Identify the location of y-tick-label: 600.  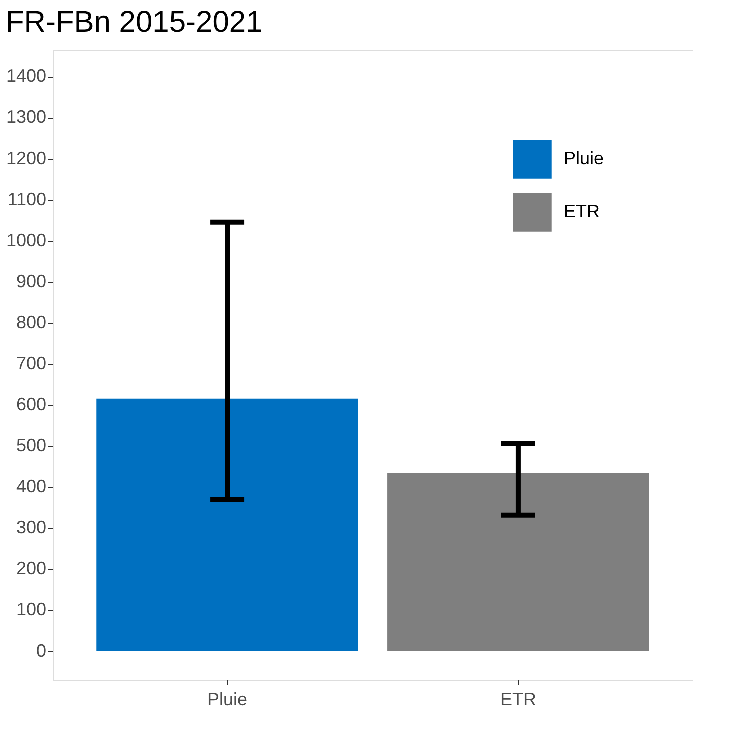
(31, 404).